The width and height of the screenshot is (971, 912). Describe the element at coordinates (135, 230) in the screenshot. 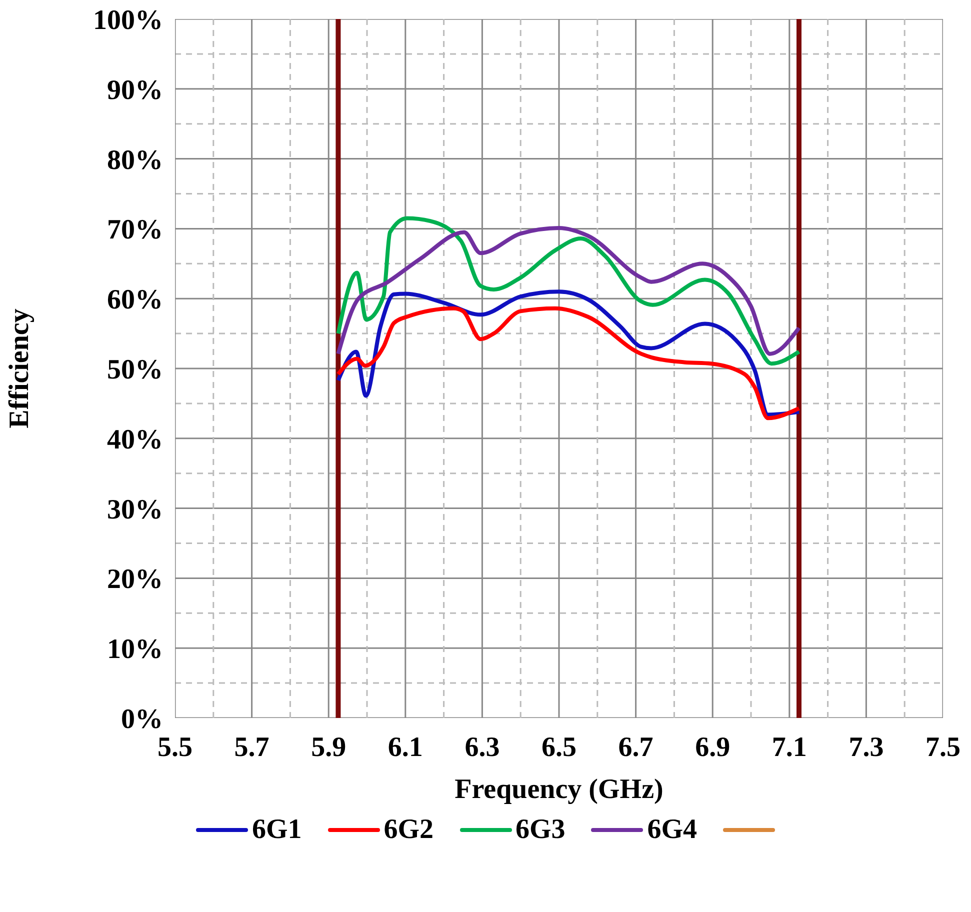

I see `y-tick-label: 70%` at that location.